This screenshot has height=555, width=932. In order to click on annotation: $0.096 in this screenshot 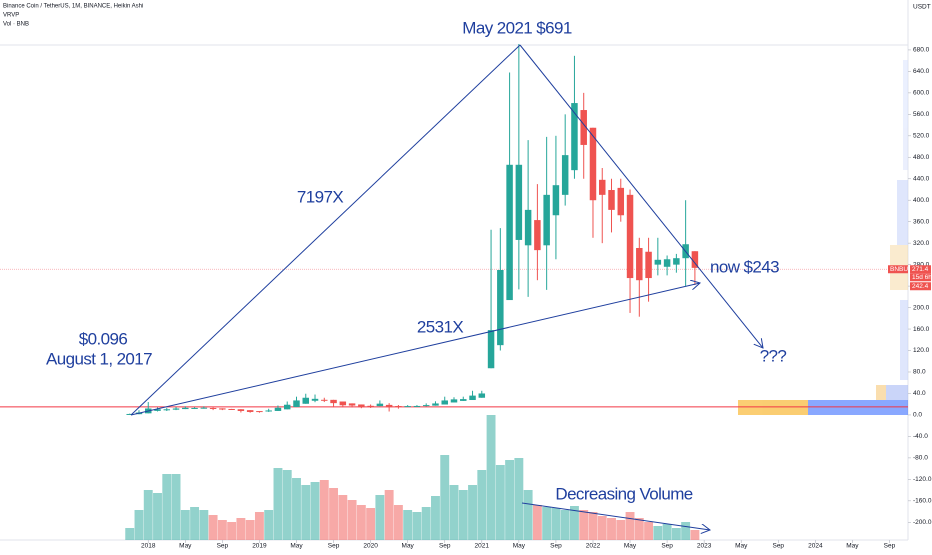, I will do `click(103, 338)`.